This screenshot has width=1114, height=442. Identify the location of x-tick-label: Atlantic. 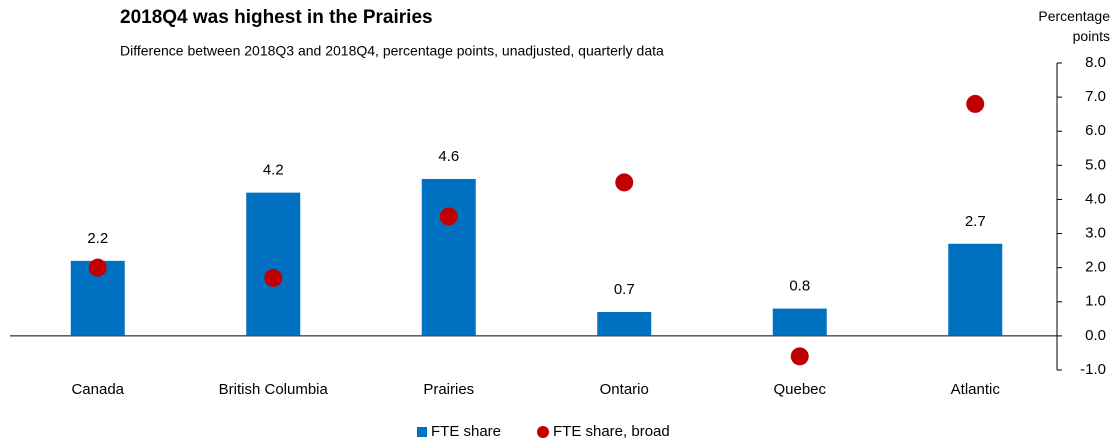
(976, 389).